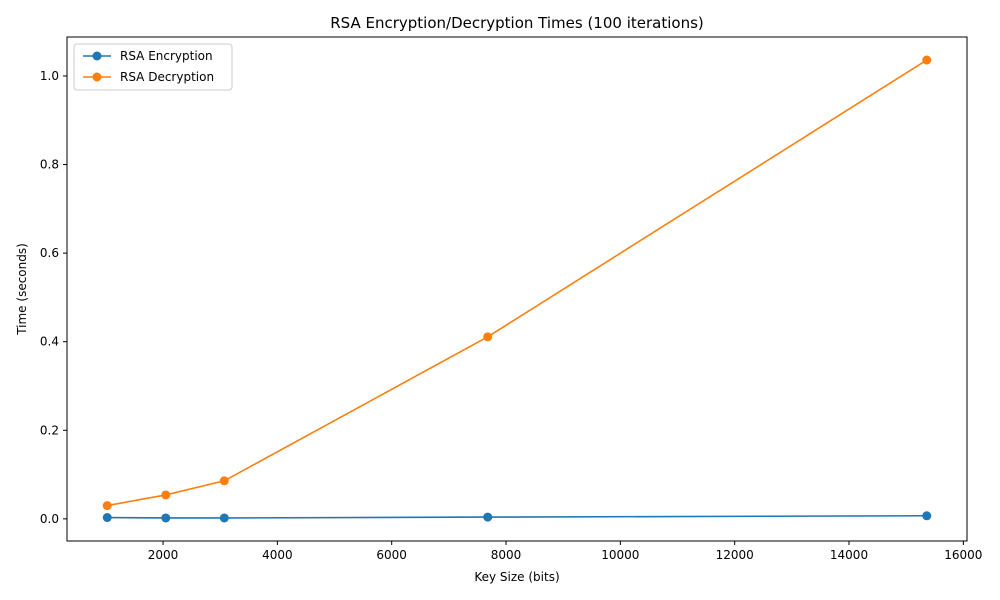  I want to click on legend: RSA Encryption RSA Decryption, so click(153, 67).